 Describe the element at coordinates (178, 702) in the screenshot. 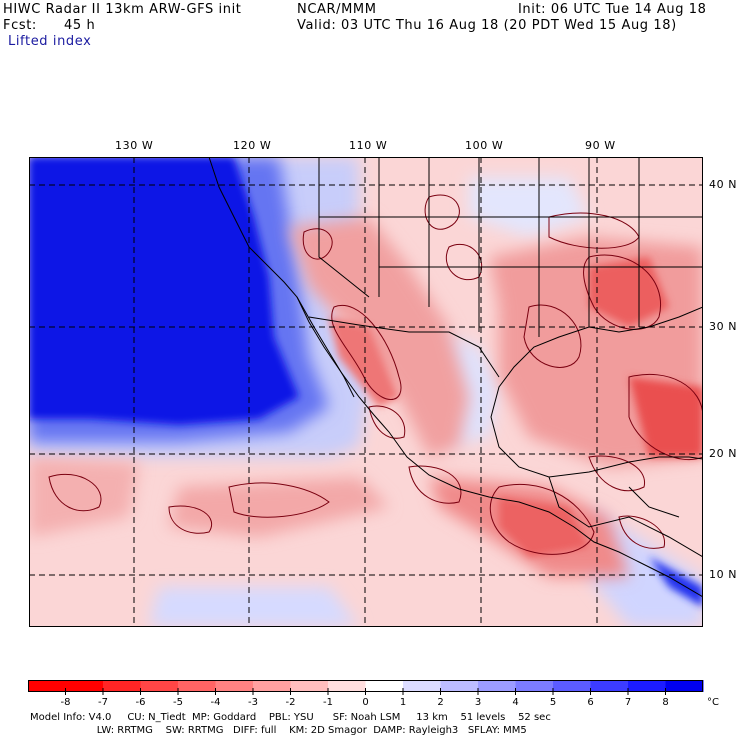

I see `legend-tick-label: -5` at that location.